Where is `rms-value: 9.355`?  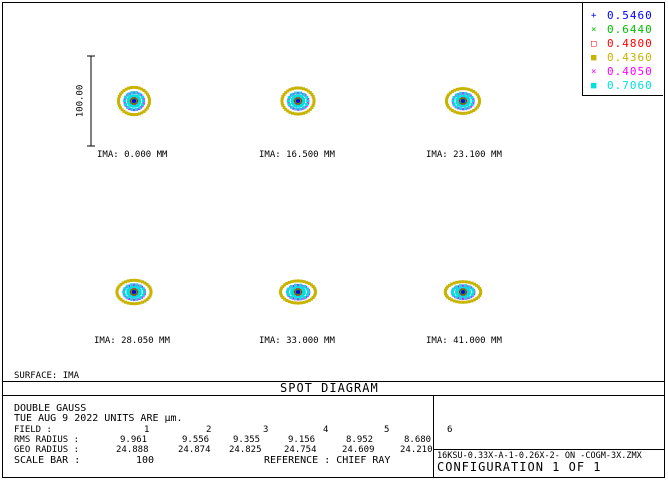
rms-value: 9.355 is located at coordinates (247, 440).